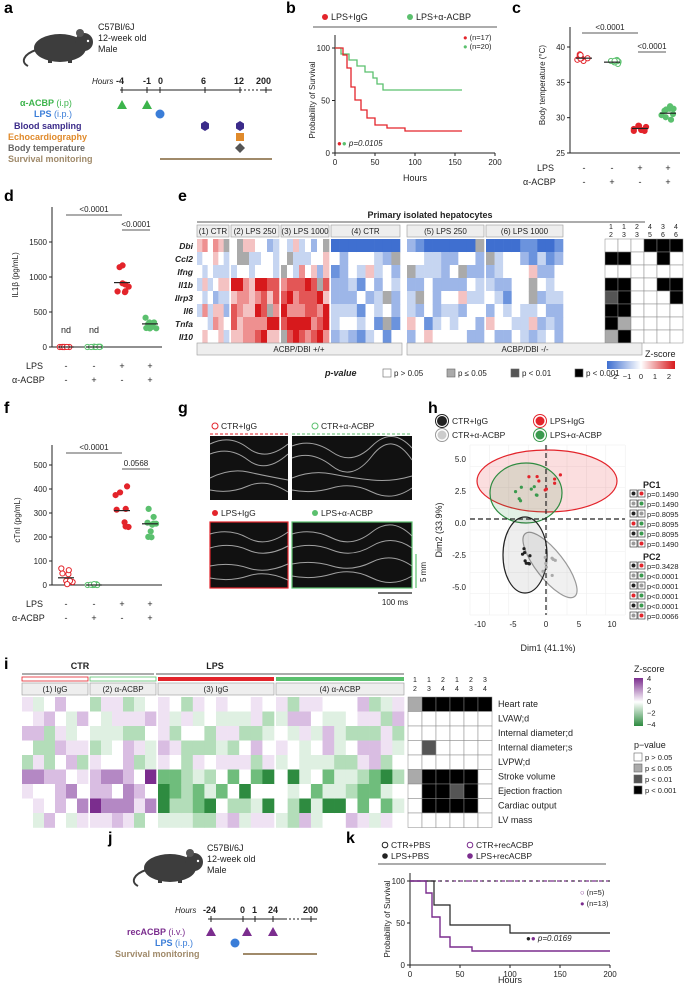 The image size is (685, 985). Describe the element at coordinates (185, 285) in the screenshot. I see `e-gene-label: Il1b` at that location.